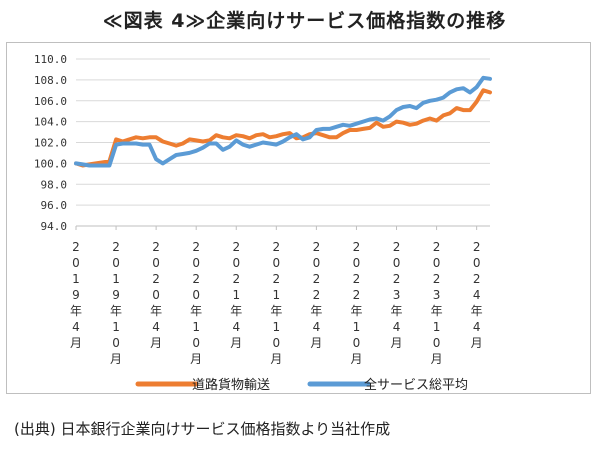 The image size is (609, 465). What do you see at coordinates (54, 205) in the screenshot?
I see `y-tick-label: 96.0` at bounding box center [54, 205].